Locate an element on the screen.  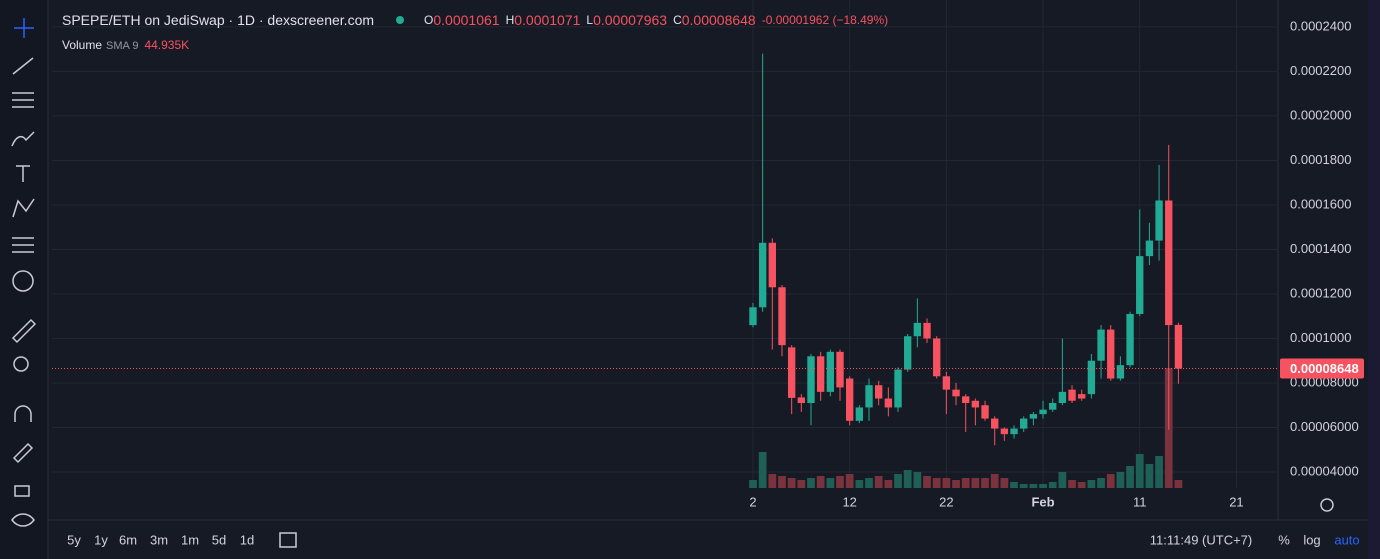
ohlc-value: 0.00008648 is located at coordinates (718, 20).